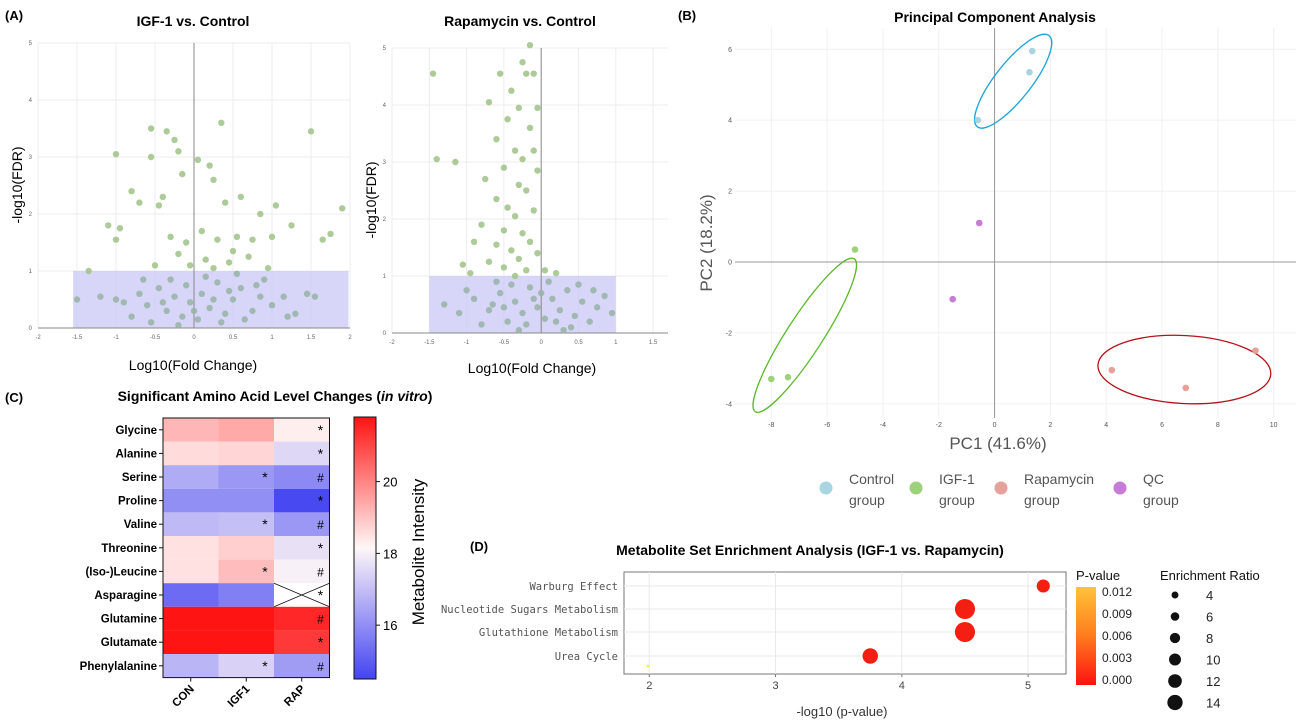 The width and height of the screenshot is (1301, 721). I want to click on volcano-igf1-title: IGF-1 vs. Control, so click(193, 21).